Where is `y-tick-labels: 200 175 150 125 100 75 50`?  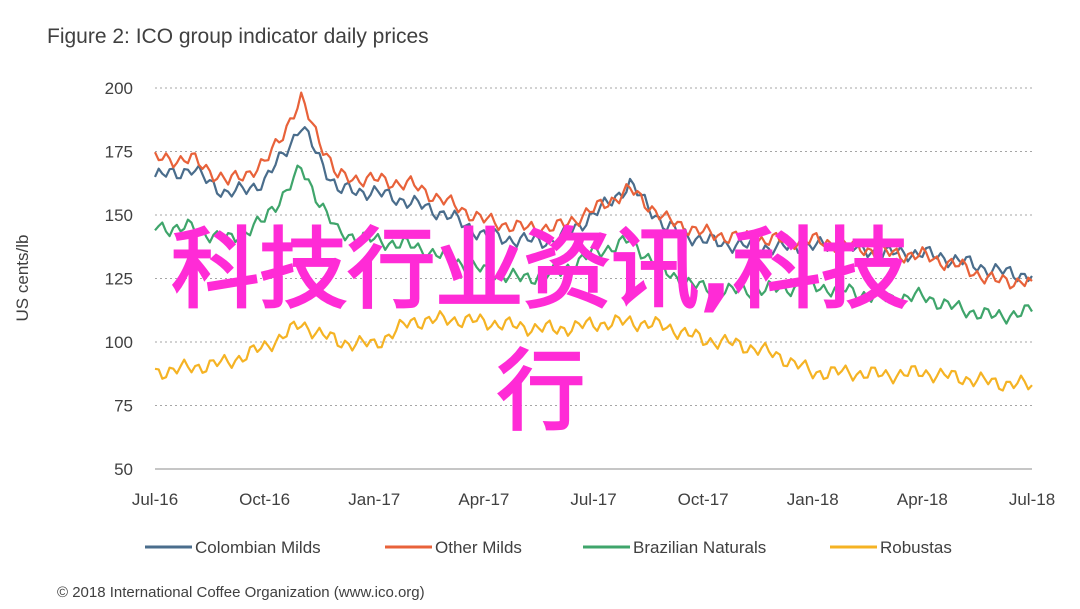 y-tick-labels: 200 175 150 125 100 75 50 is located at coordinates (119, 279).